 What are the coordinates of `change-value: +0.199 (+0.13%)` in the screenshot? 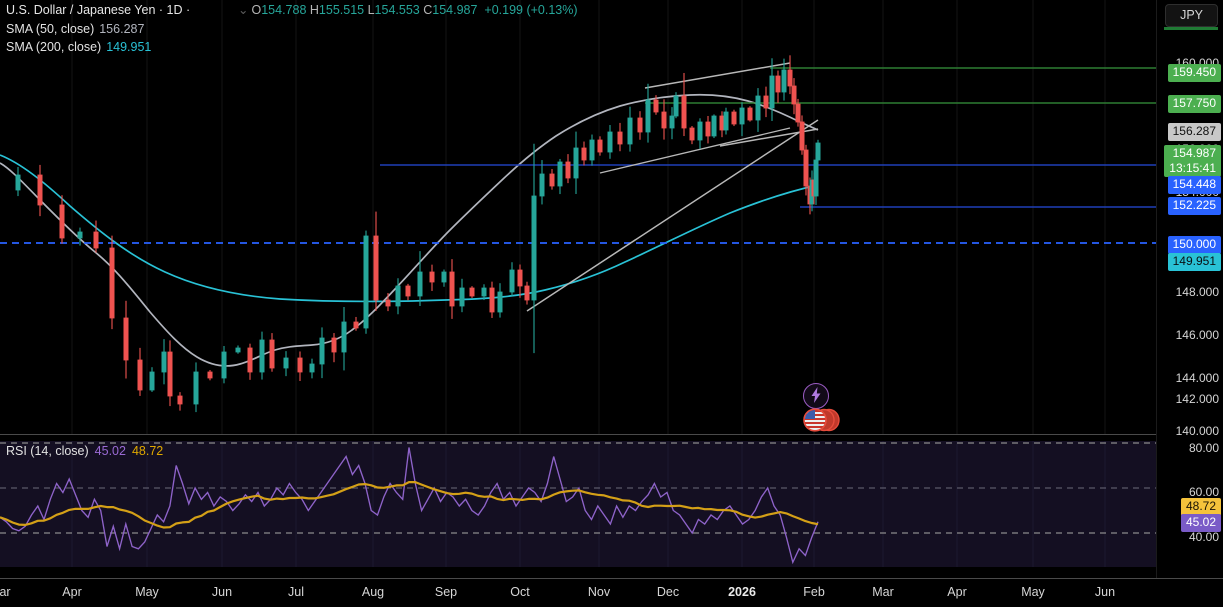 It's located at (531, 10).